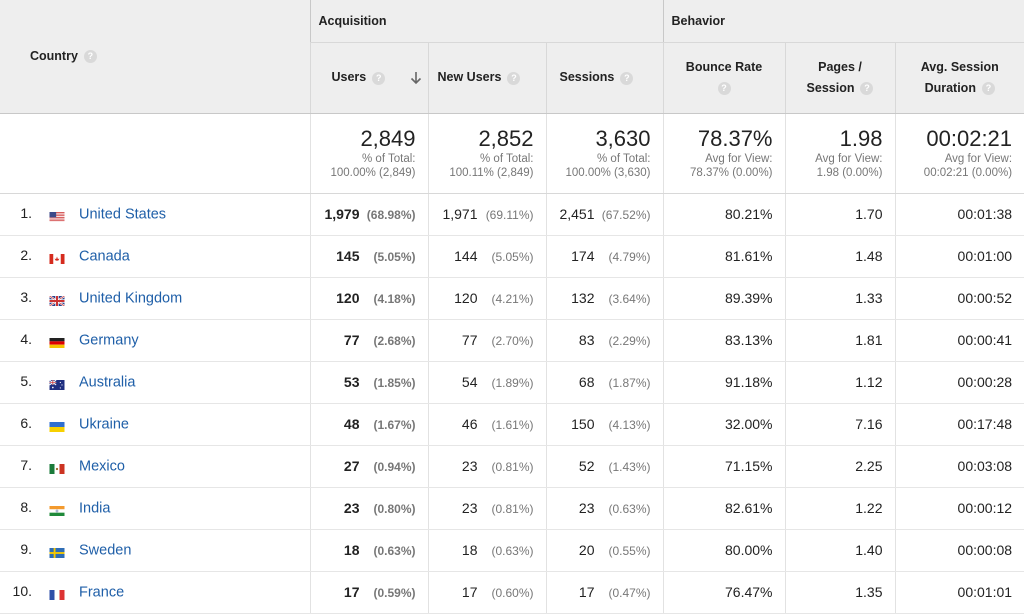 The width and height of the screenshot is (1024, 614). What do you see at coordinates (470, 508) in the screenshot?
I see `new-users-value: 23` at bounding box center [470, 508].